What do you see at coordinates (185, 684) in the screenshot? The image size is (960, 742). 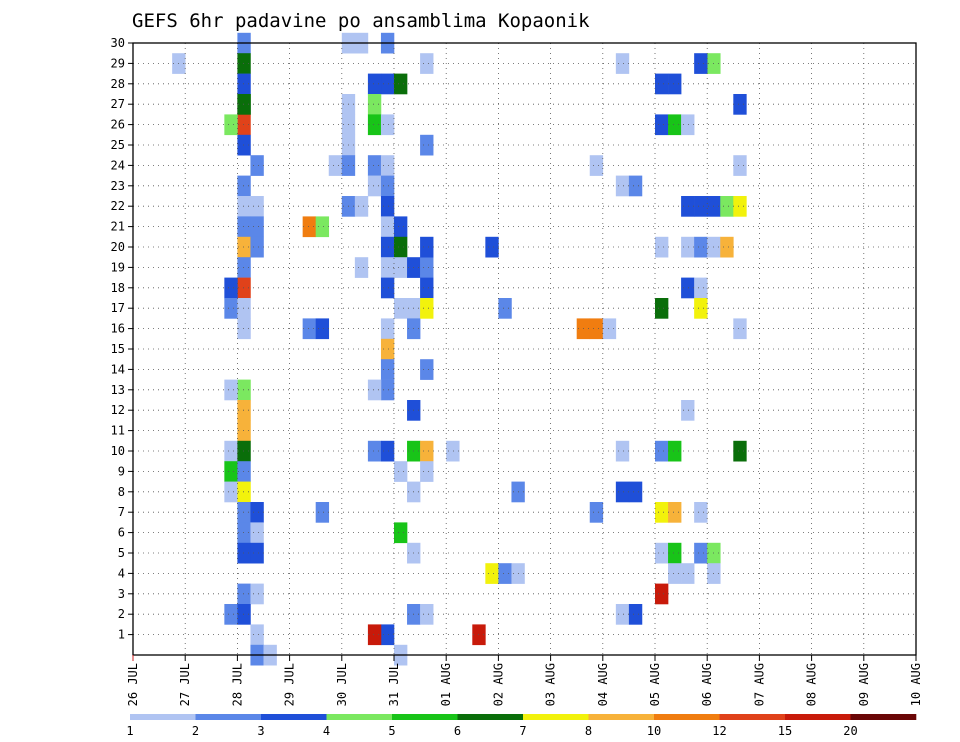 I see `x-tick-label: 27 JUL` at bounding box center [185, 684].